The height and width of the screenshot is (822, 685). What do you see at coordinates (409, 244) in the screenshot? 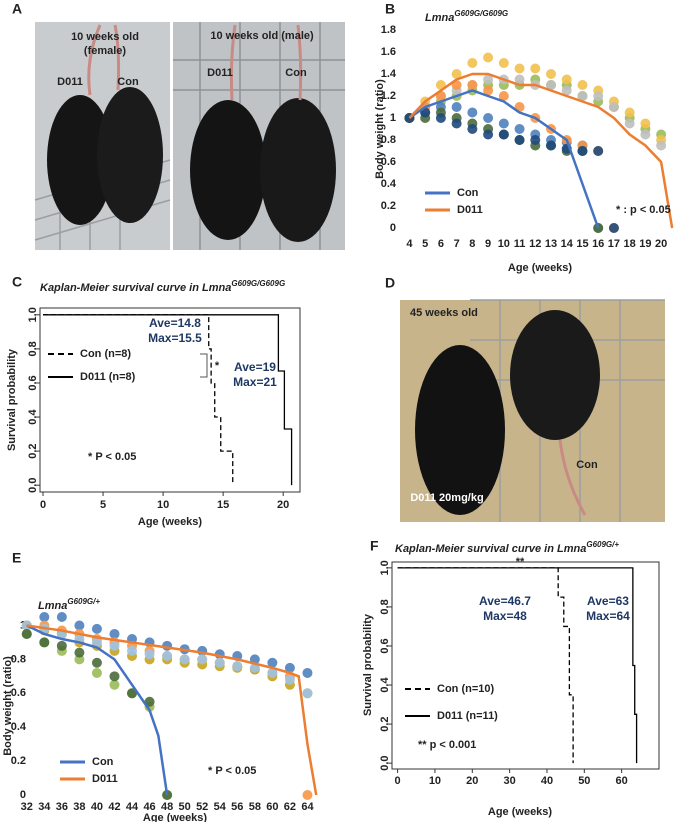
I see `x-tick-label: 4` at bounding box center [409, 244].